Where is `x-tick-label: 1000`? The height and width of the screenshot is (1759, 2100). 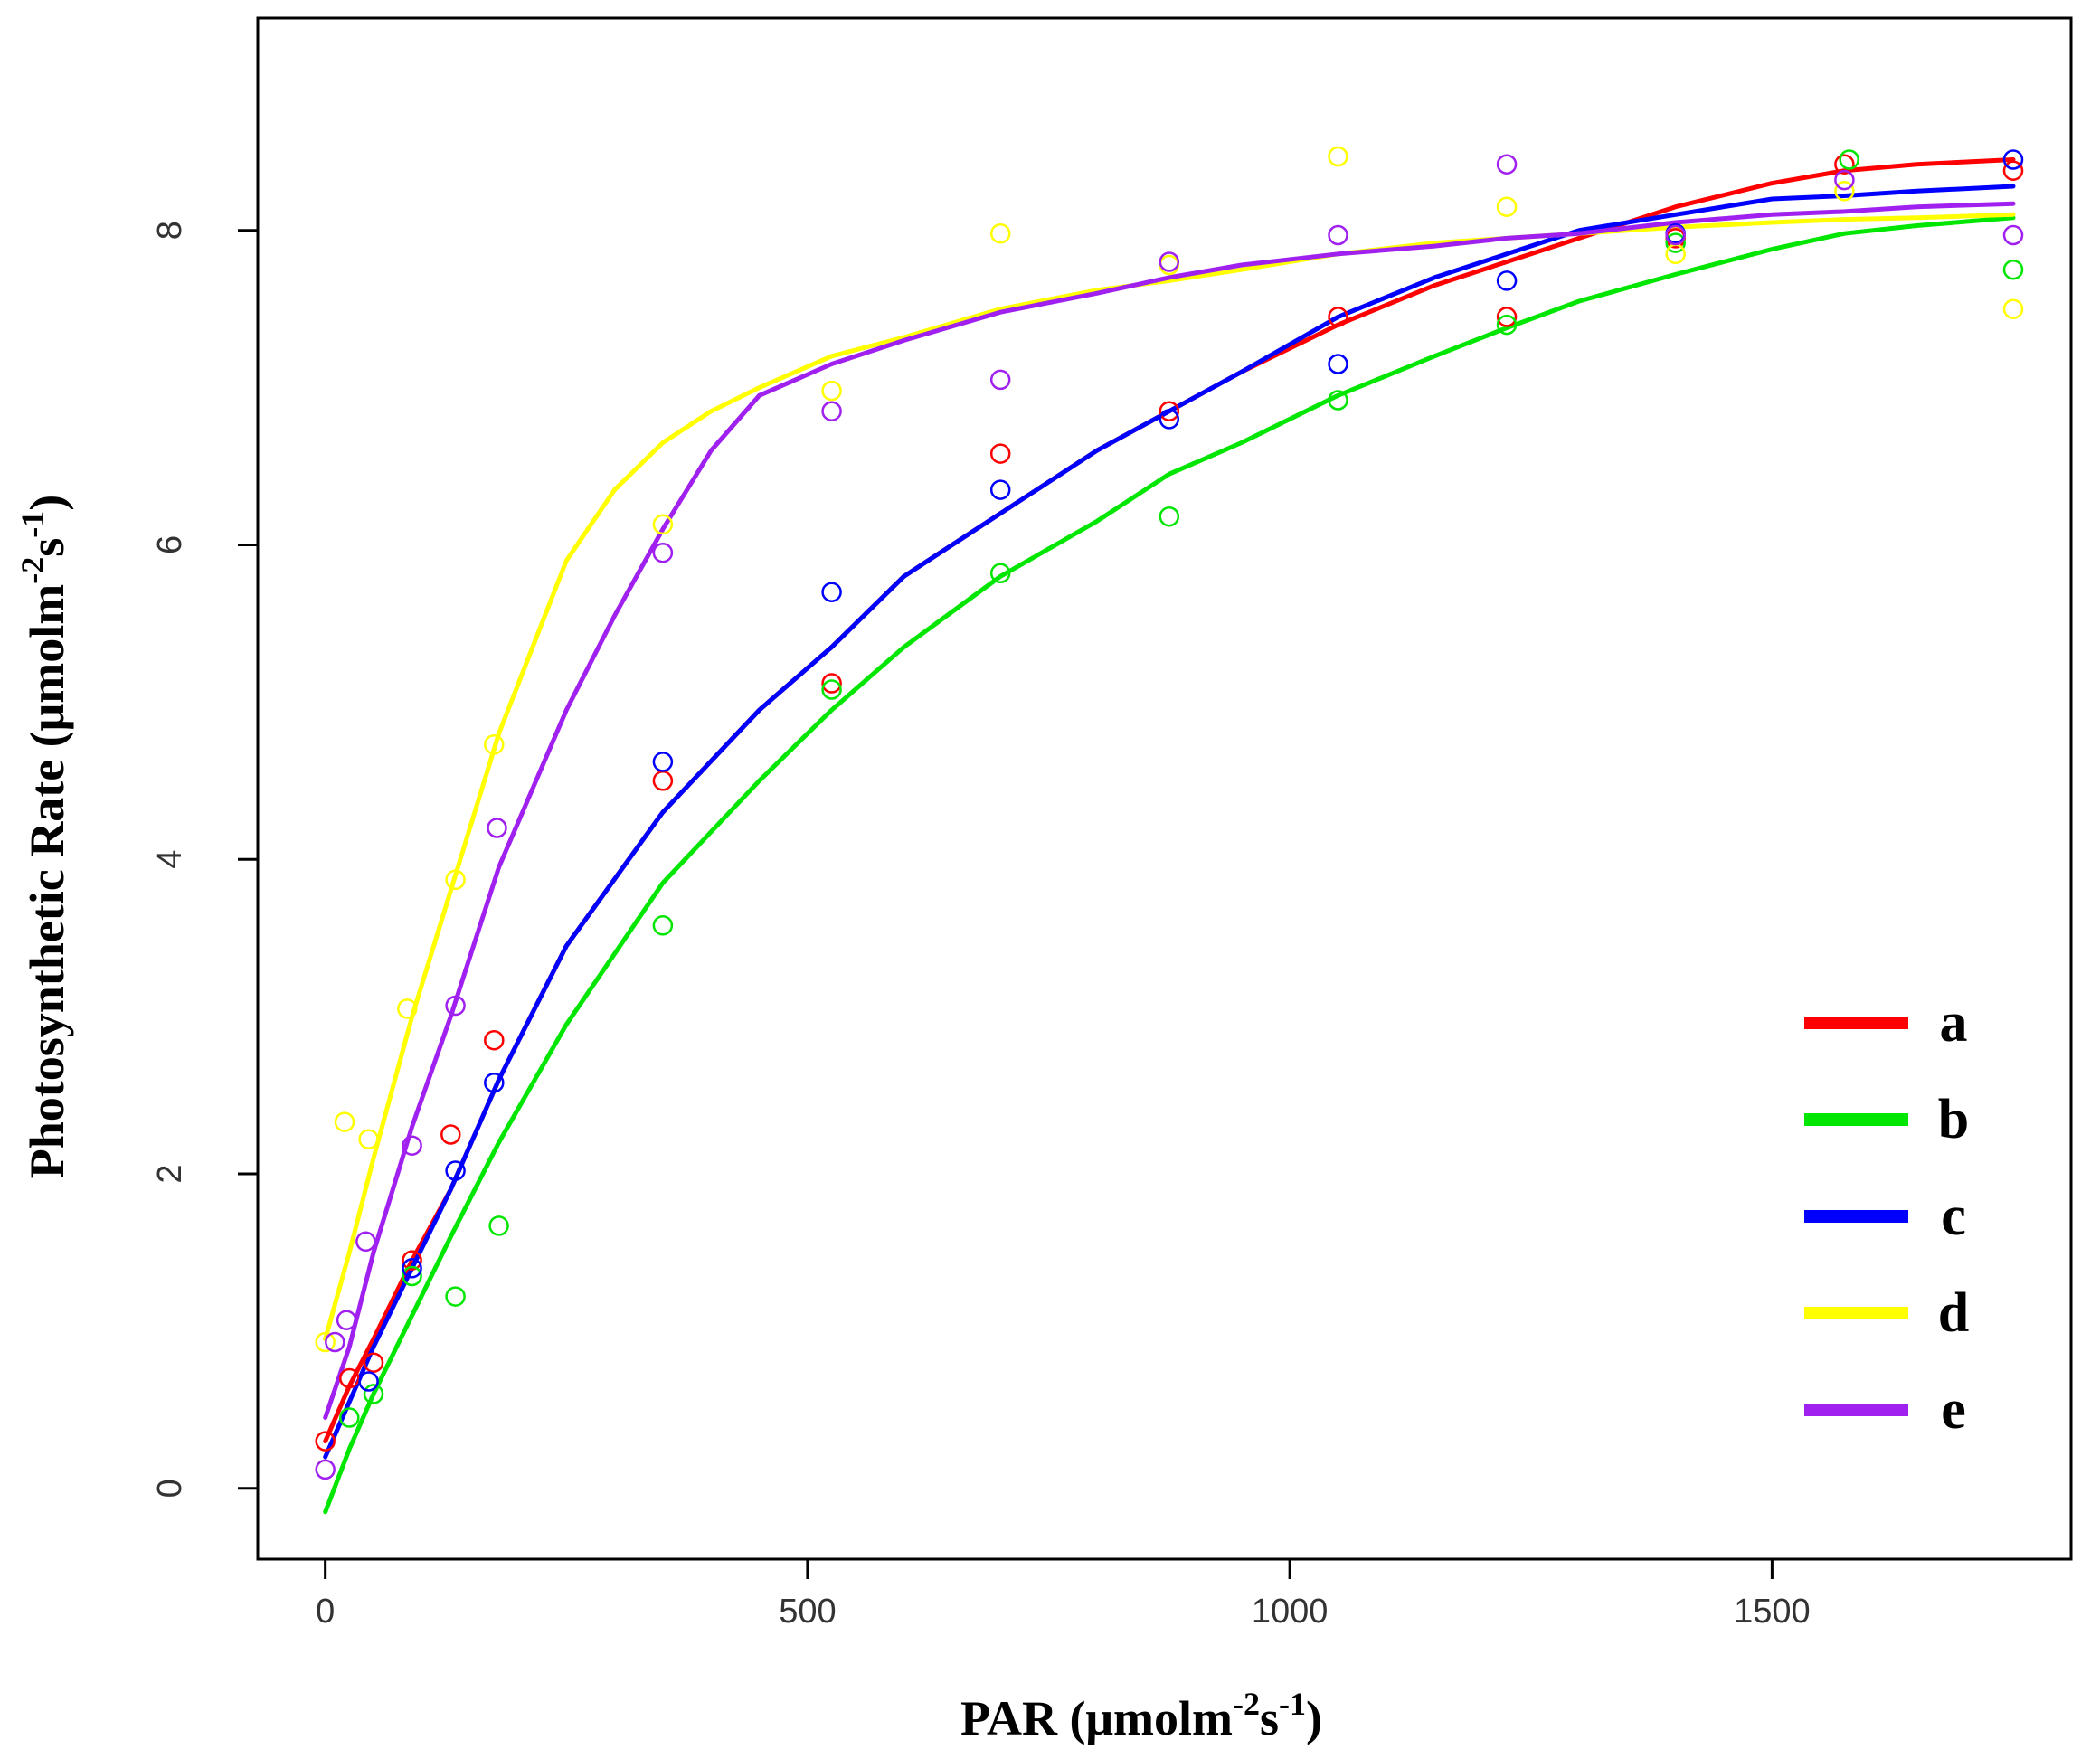
x-tick-label: 1000 is located at coordinates (1290, 1612).